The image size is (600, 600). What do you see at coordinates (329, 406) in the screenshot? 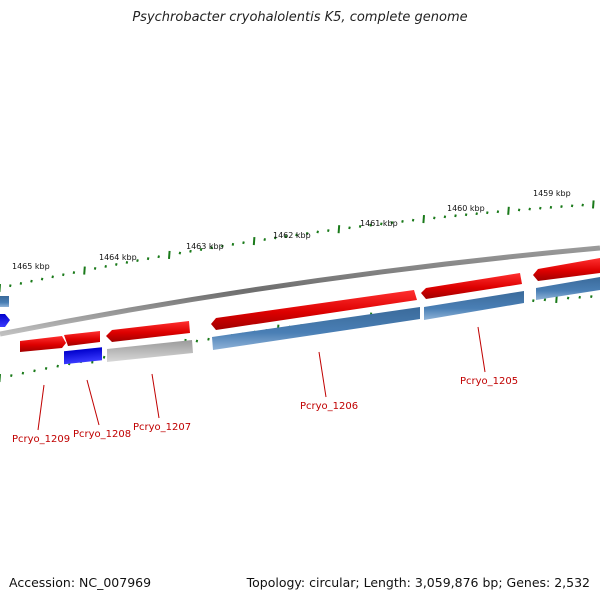
I see `gene-label-pcryo-1206: Pcryo_1206` at bounding box center [329, 406].